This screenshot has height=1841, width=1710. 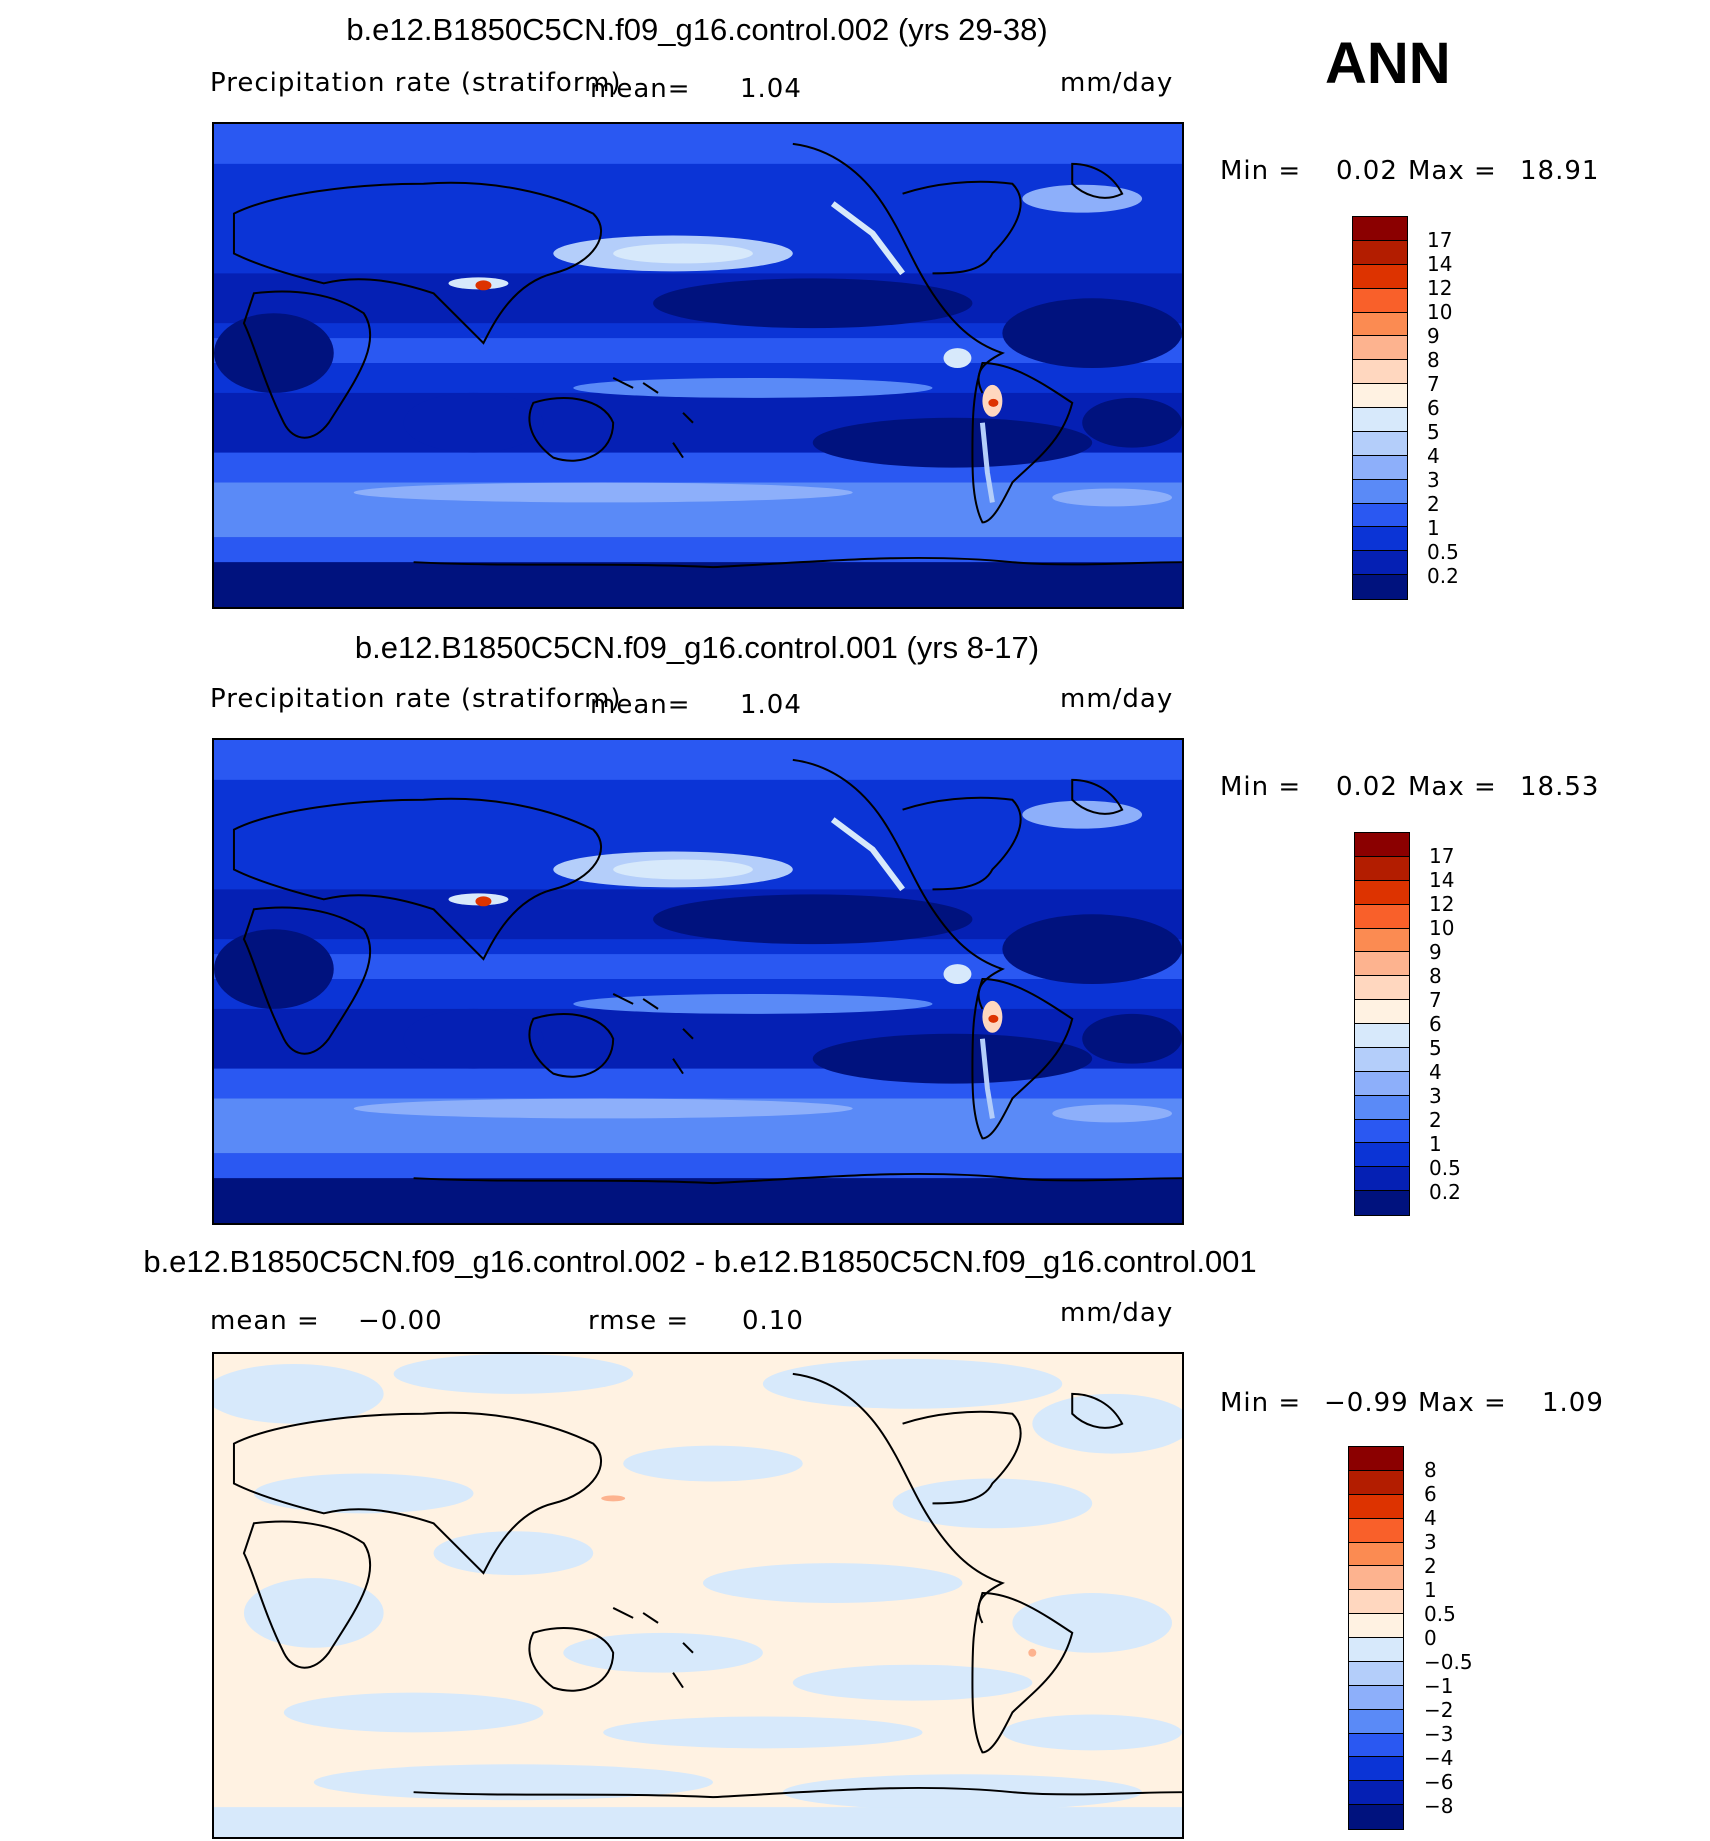 What do you see at coordinates (698, 981) in the screenshot?
I see `panel2-map-graphic` at bounding box center [698, 981].